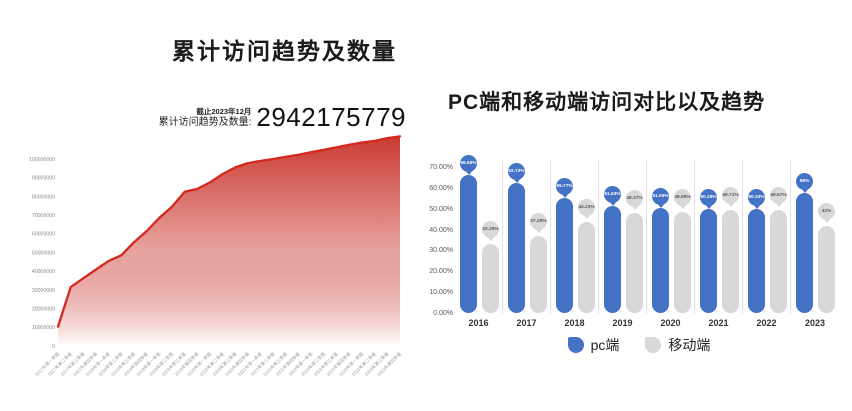 The height and width of the screenshot is (411, 852). What do you see at coordinates (479, 241) in the screenshot?
I see `year-group: 66.65% 33.35% 2016` at bounding box center [479, 241].